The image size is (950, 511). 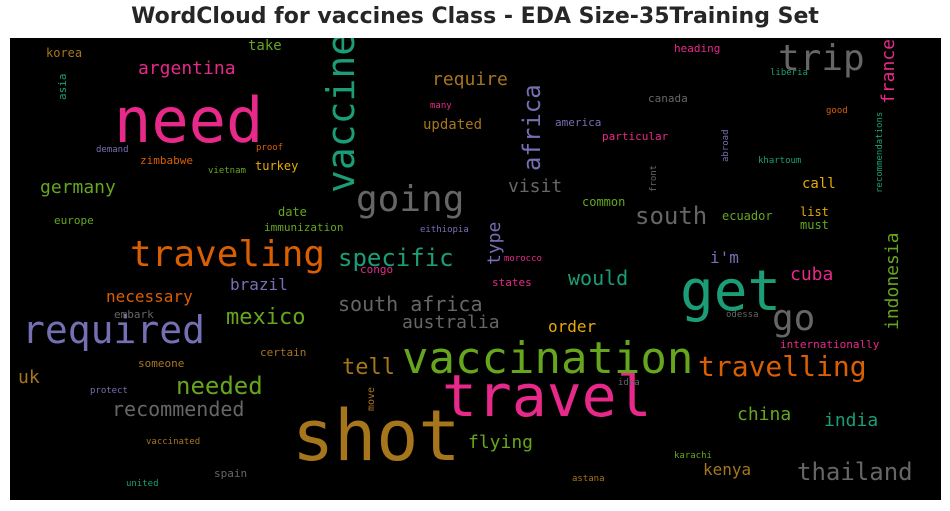 I want to click on word-eithiopia: eithiopia, so click(x=444, y=230).